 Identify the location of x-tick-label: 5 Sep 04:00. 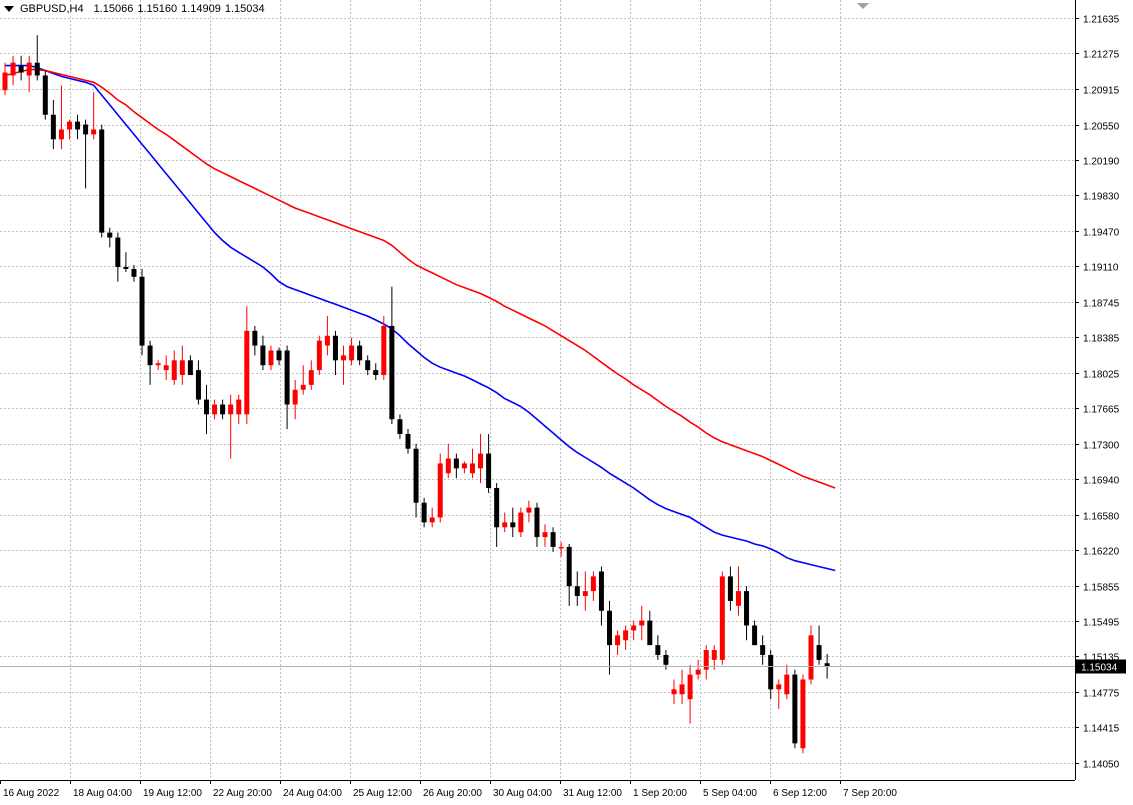
(730, 793).